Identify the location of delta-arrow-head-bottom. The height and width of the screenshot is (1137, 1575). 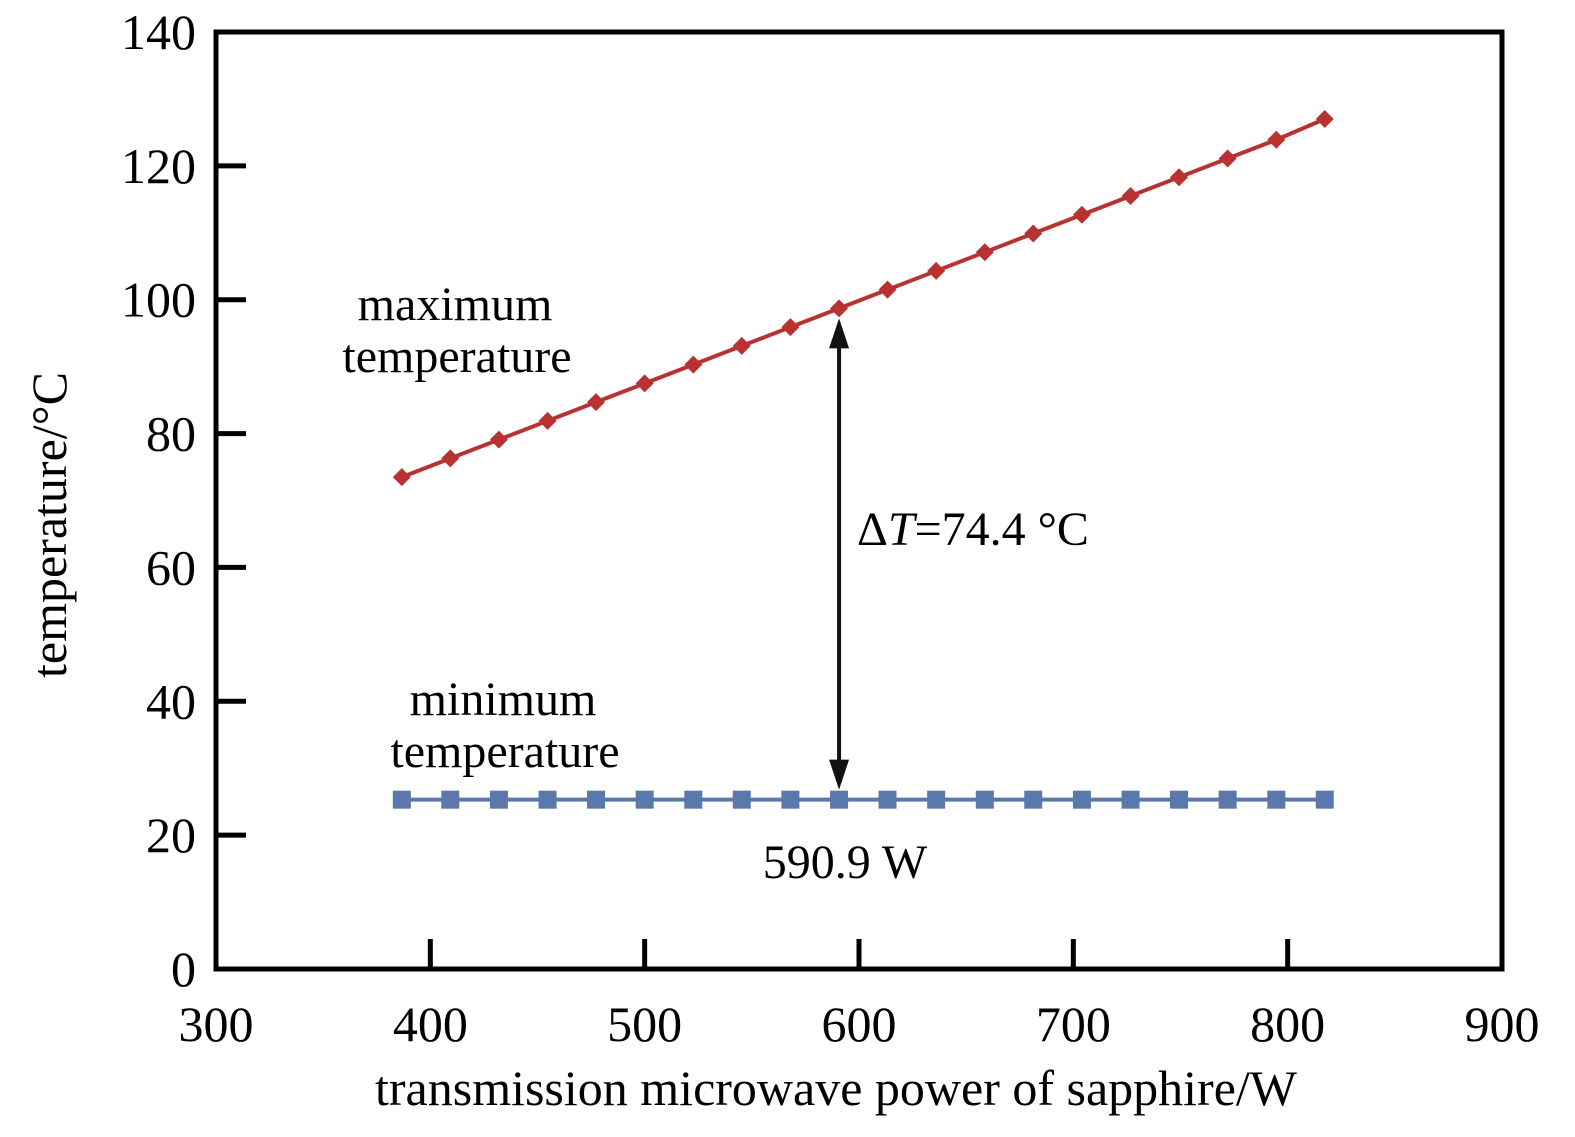
(839, 774).